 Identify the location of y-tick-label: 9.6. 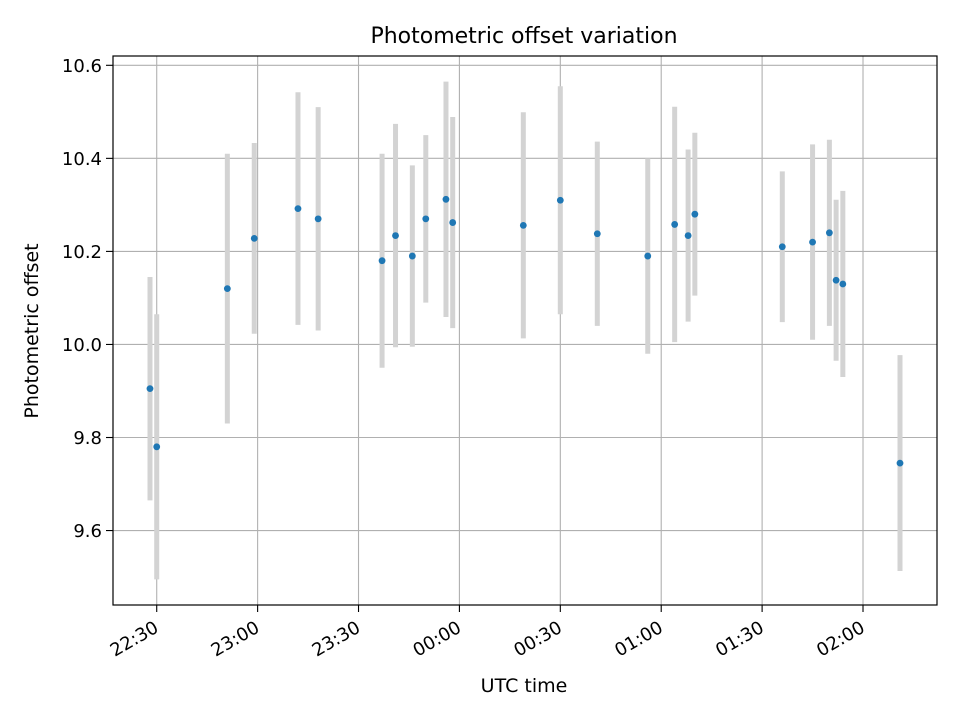
(87, 531).